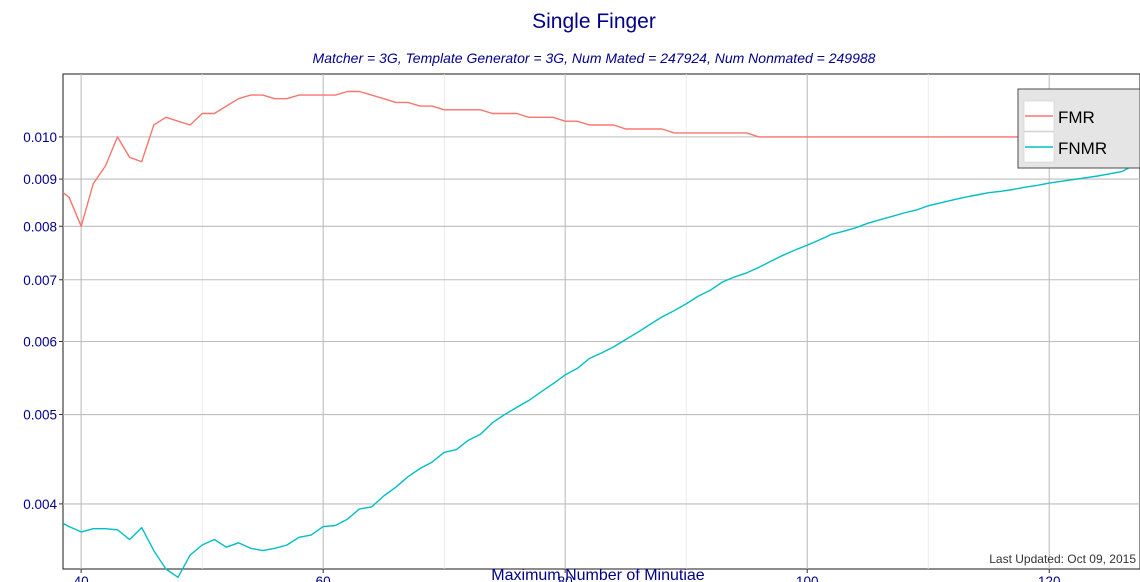 The width and height of the screenshot is (1140, 582). What do you see at coordinates (40, 179) in the screenshot?
I see `y-tick-label: 0.009` at bounding box center [40, 179].